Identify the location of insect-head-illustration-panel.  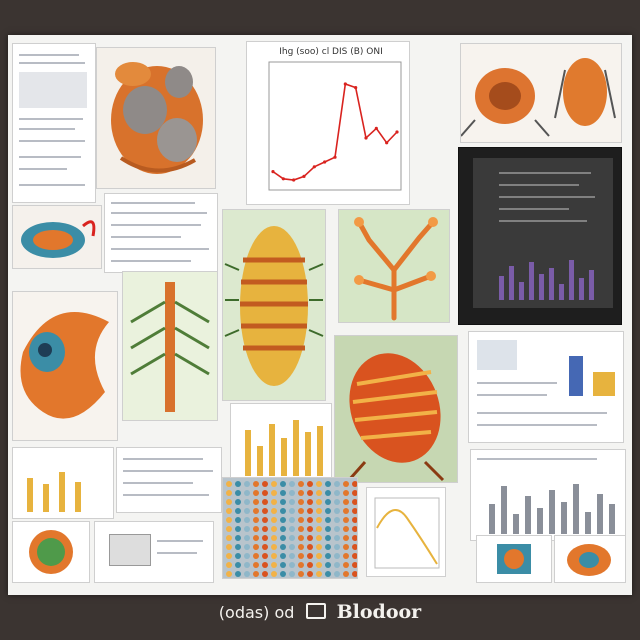
(541, 93).